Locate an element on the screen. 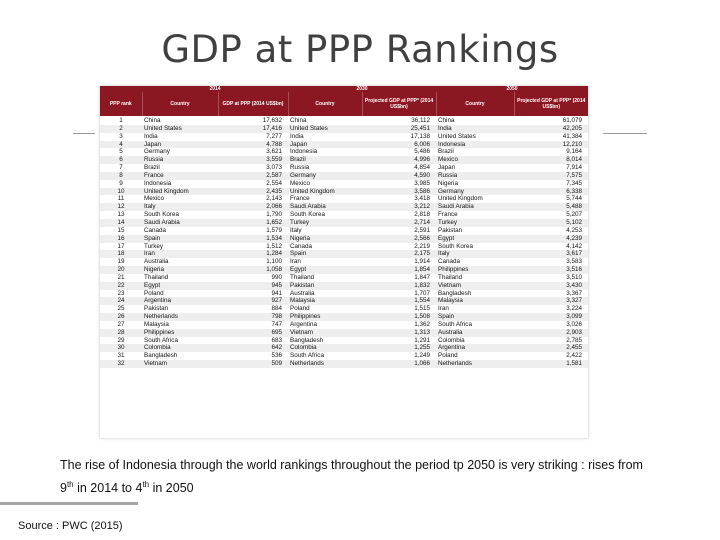  table-row: 15 Canada 1,579 Italy 2,591 Pakistan 4,253 is located at coordinates (344, 231).